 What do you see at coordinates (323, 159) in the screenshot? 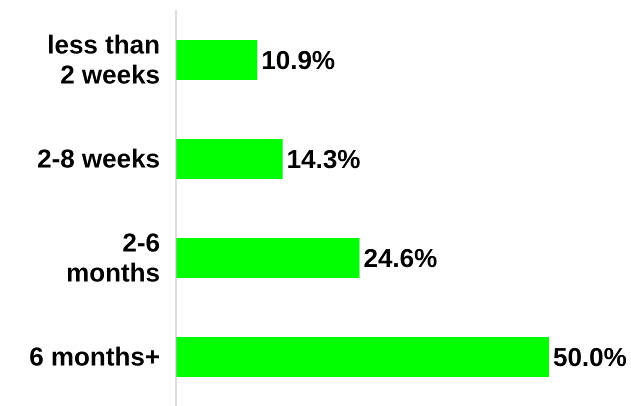
I see `data-label: 14.3%` at bounding box center [323, 159].